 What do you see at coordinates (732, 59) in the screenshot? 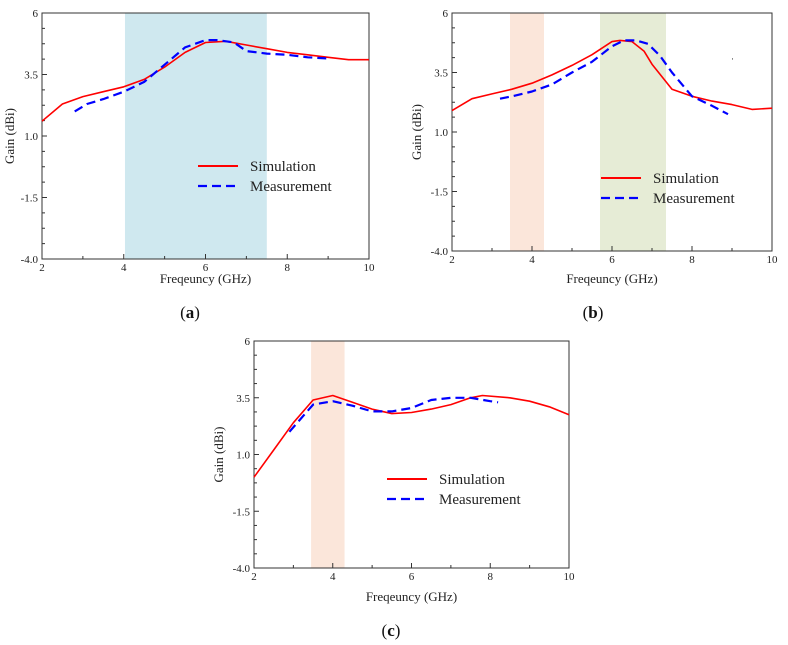
I see `stray-mark: ·` at bounding box center [732, 59].